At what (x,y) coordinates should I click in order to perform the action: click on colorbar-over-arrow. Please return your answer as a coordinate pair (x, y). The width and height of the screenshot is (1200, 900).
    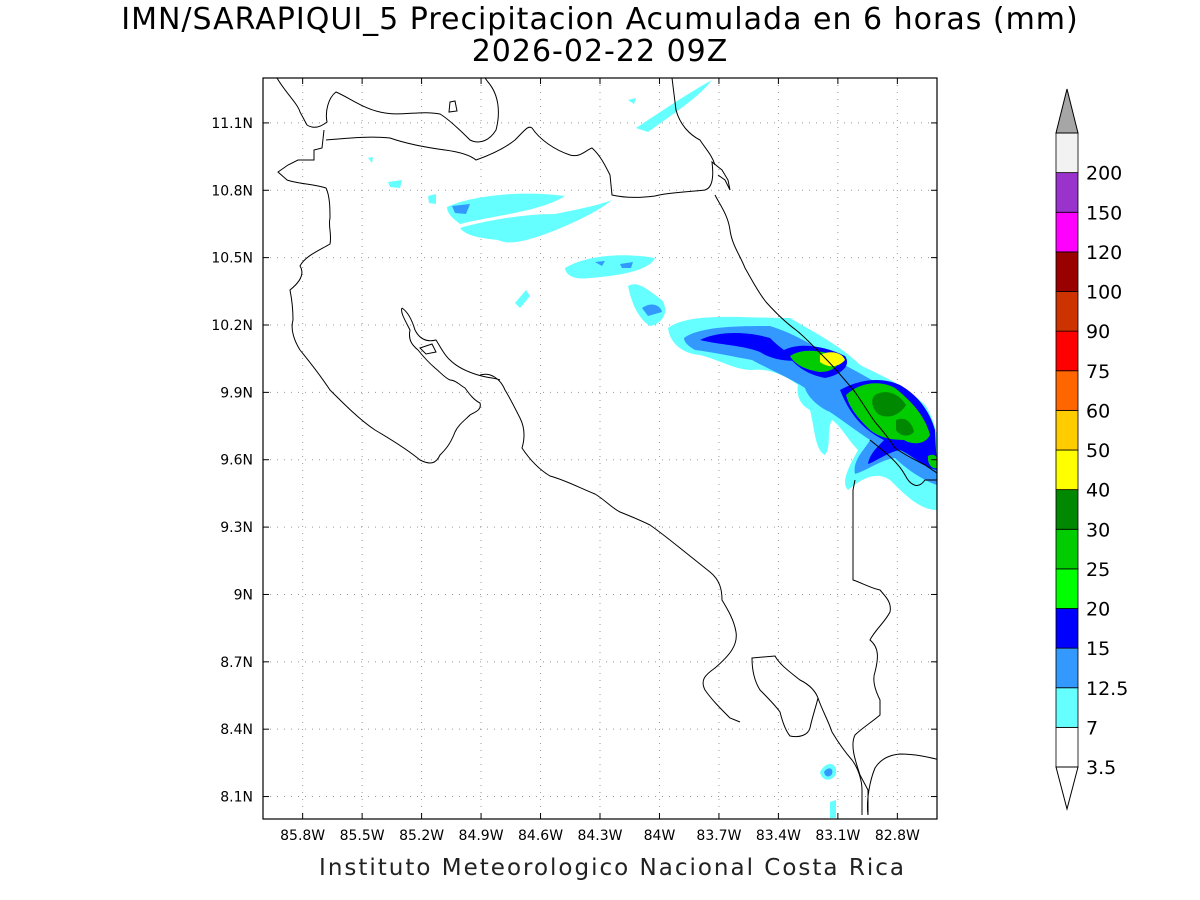
    Looking at the image, I should click on (1067, 111).